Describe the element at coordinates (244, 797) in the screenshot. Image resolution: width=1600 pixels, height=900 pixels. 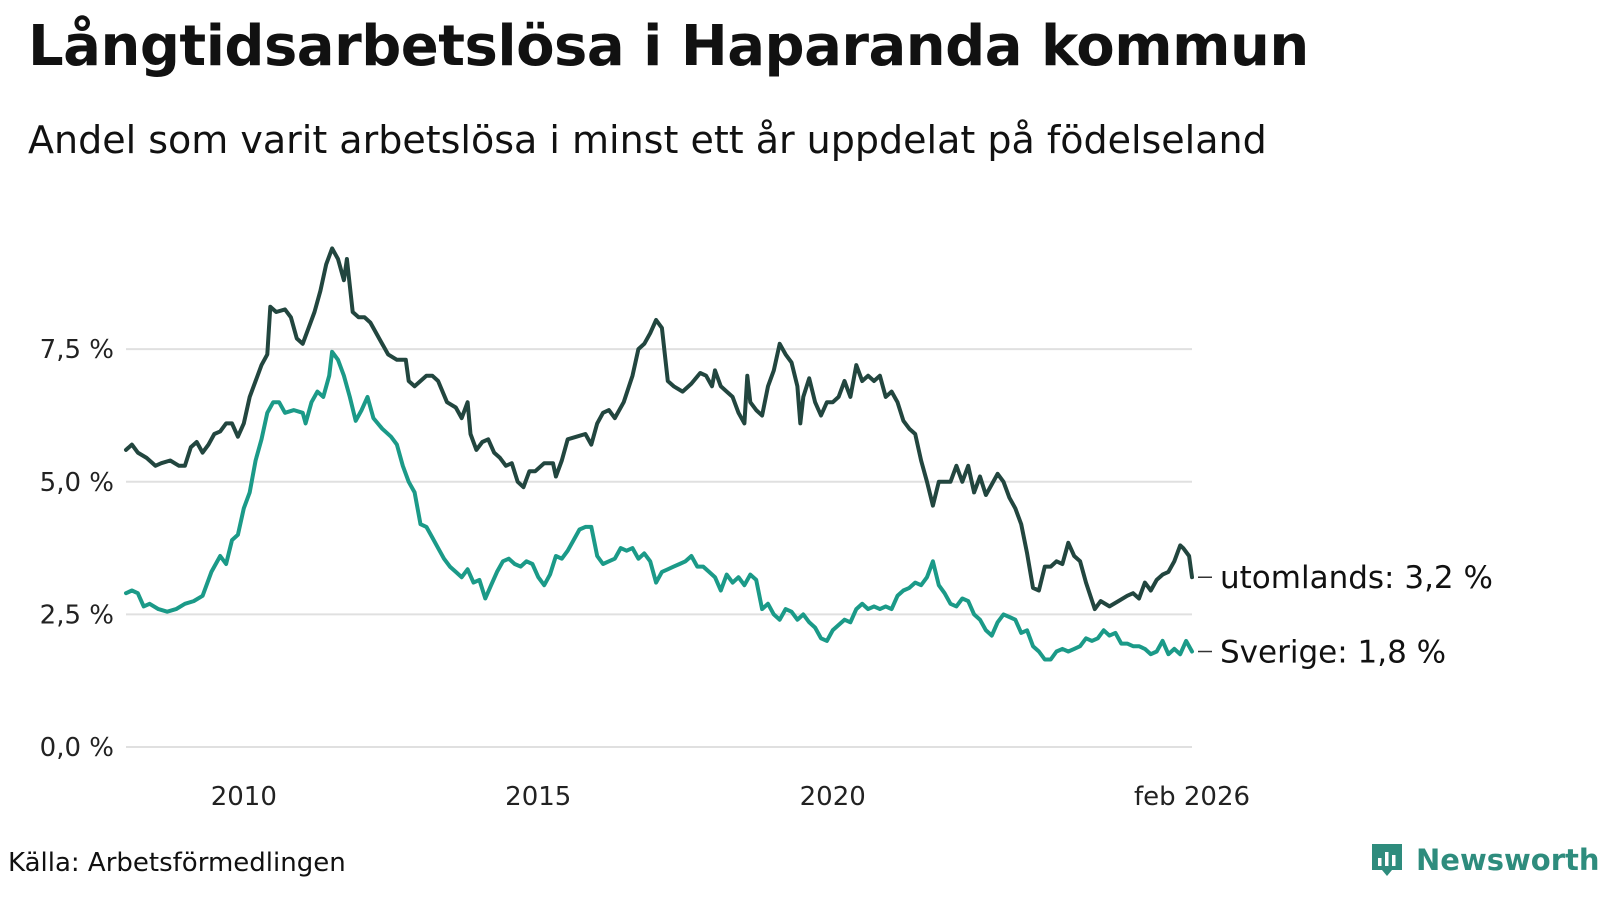
I see `x-tick-label: 2010` at that location.